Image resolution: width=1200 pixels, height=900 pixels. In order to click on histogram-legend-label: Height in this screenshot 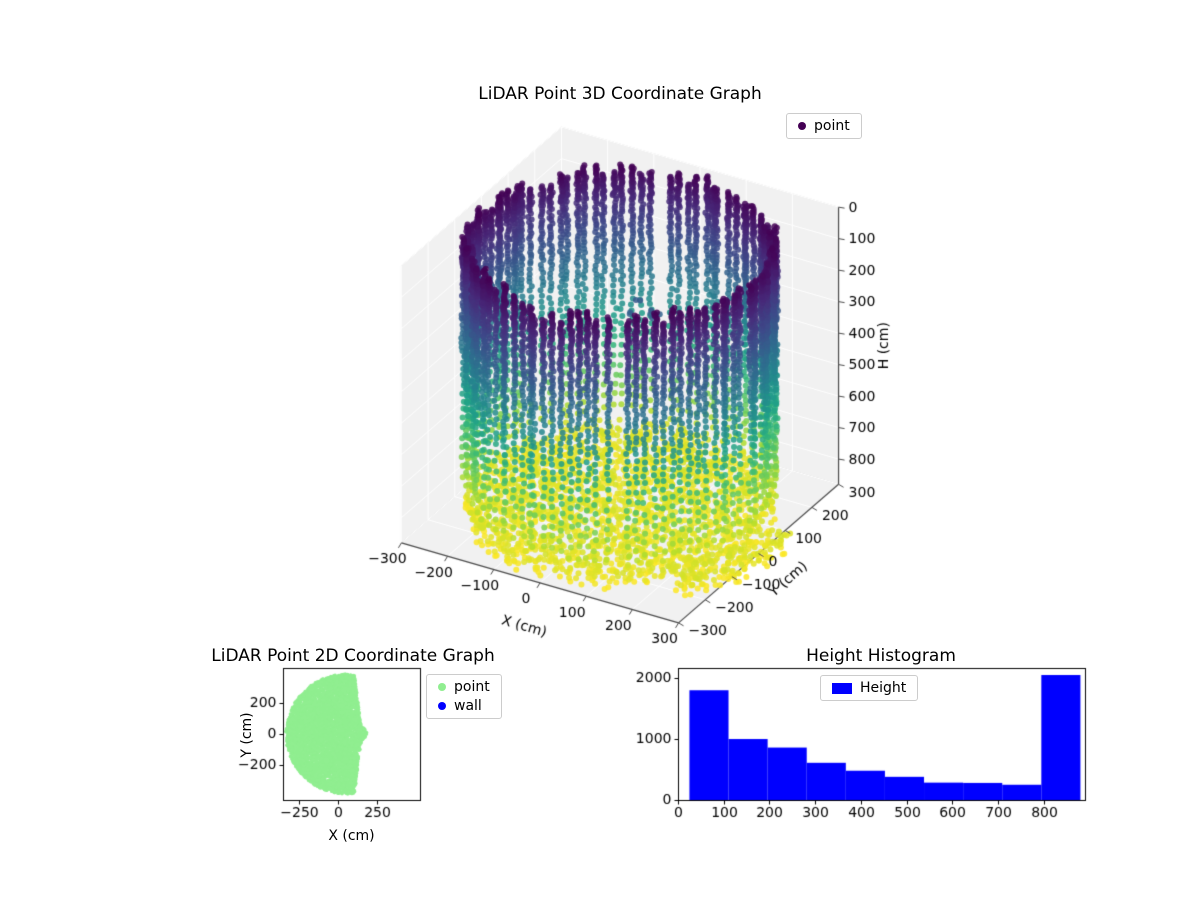, I will do `click(883, 688)`.